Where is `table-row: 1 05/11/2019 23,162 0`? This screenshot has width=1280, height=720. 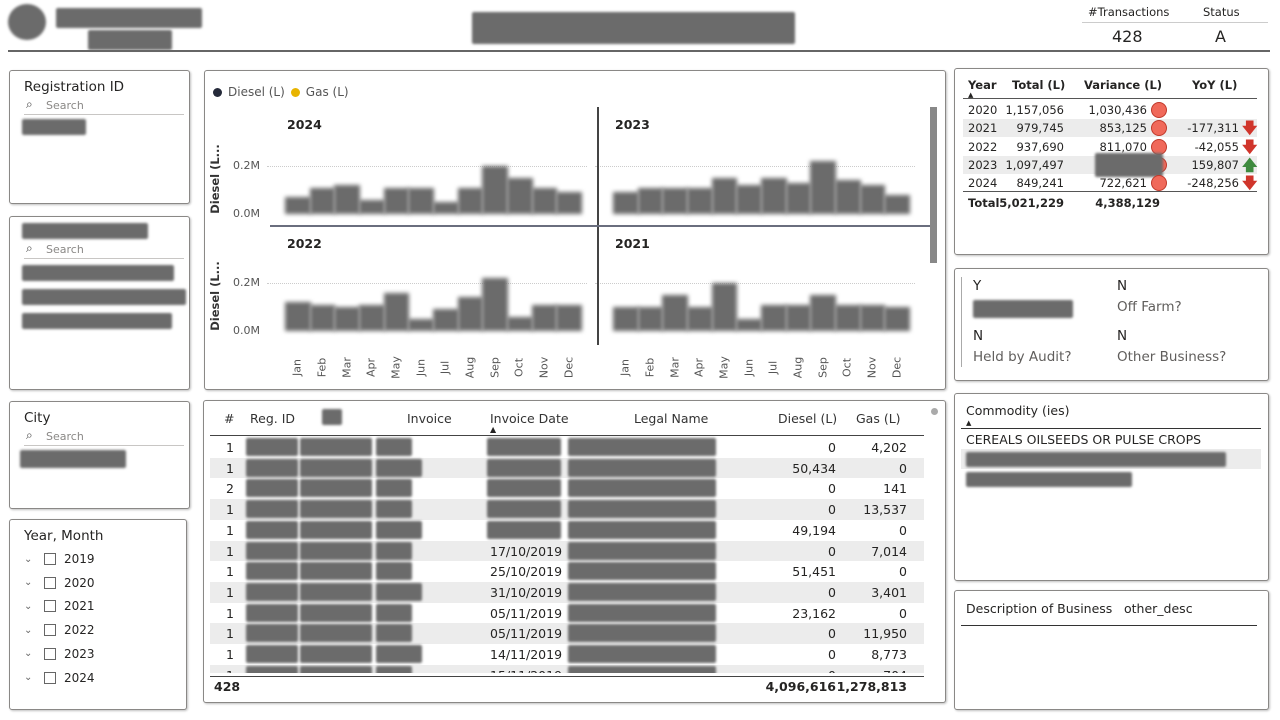
table-row: 1 05/11/2019 23,162 0 is located at coordinates (567, 613).